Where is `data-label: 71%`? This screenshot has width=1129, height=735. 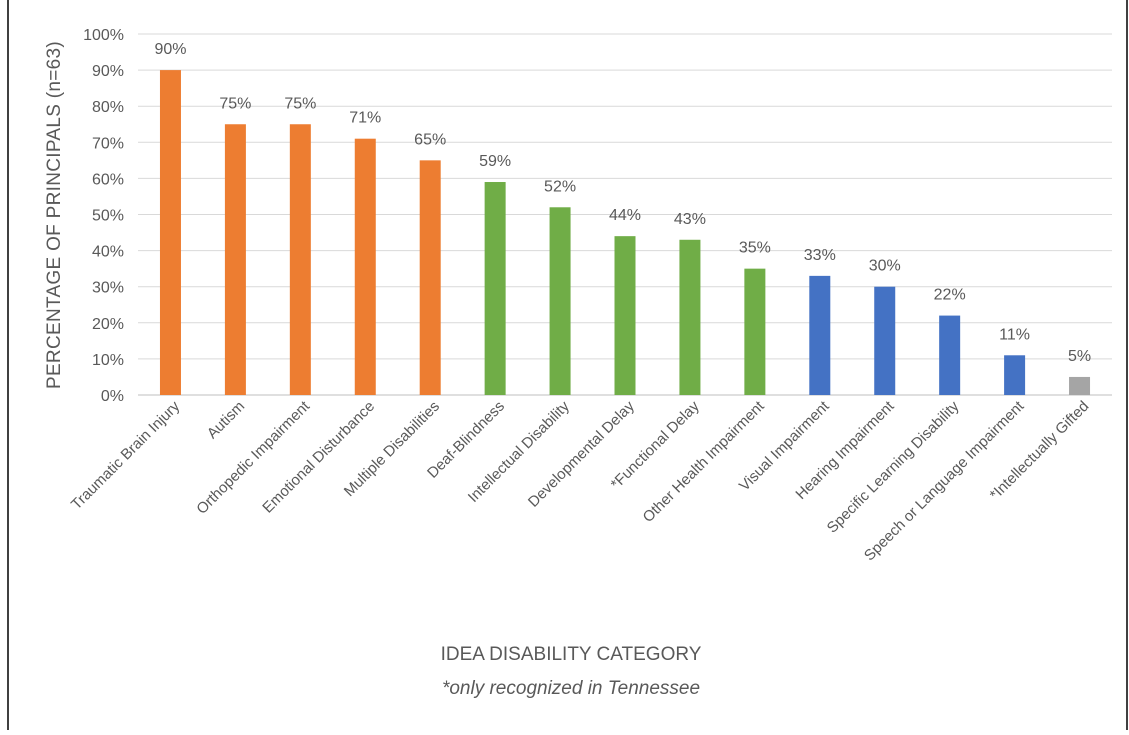
data-label: 71% is located at coordinates (365, 118).